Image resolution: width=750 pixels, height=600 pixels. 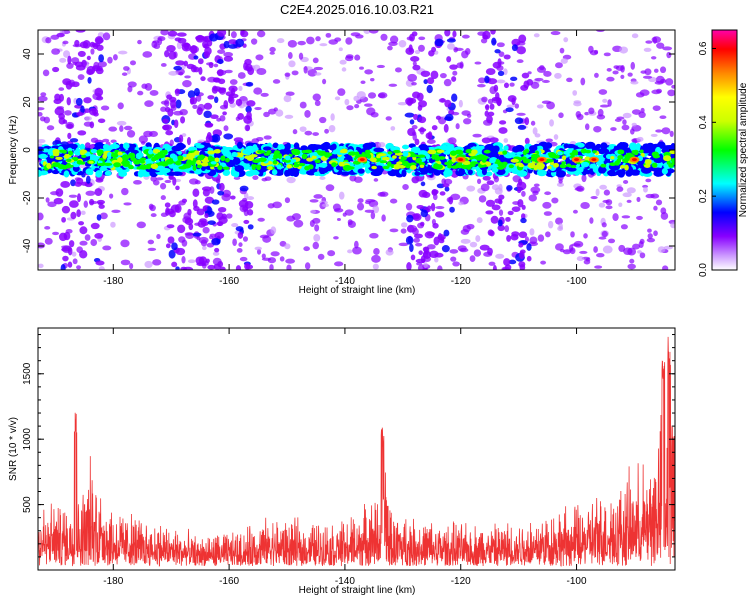 What do you see at coordinates (113, 281) in the screenshot?
I see `spectrogram-xtick-label: -180` at bounding box center [113, 281].